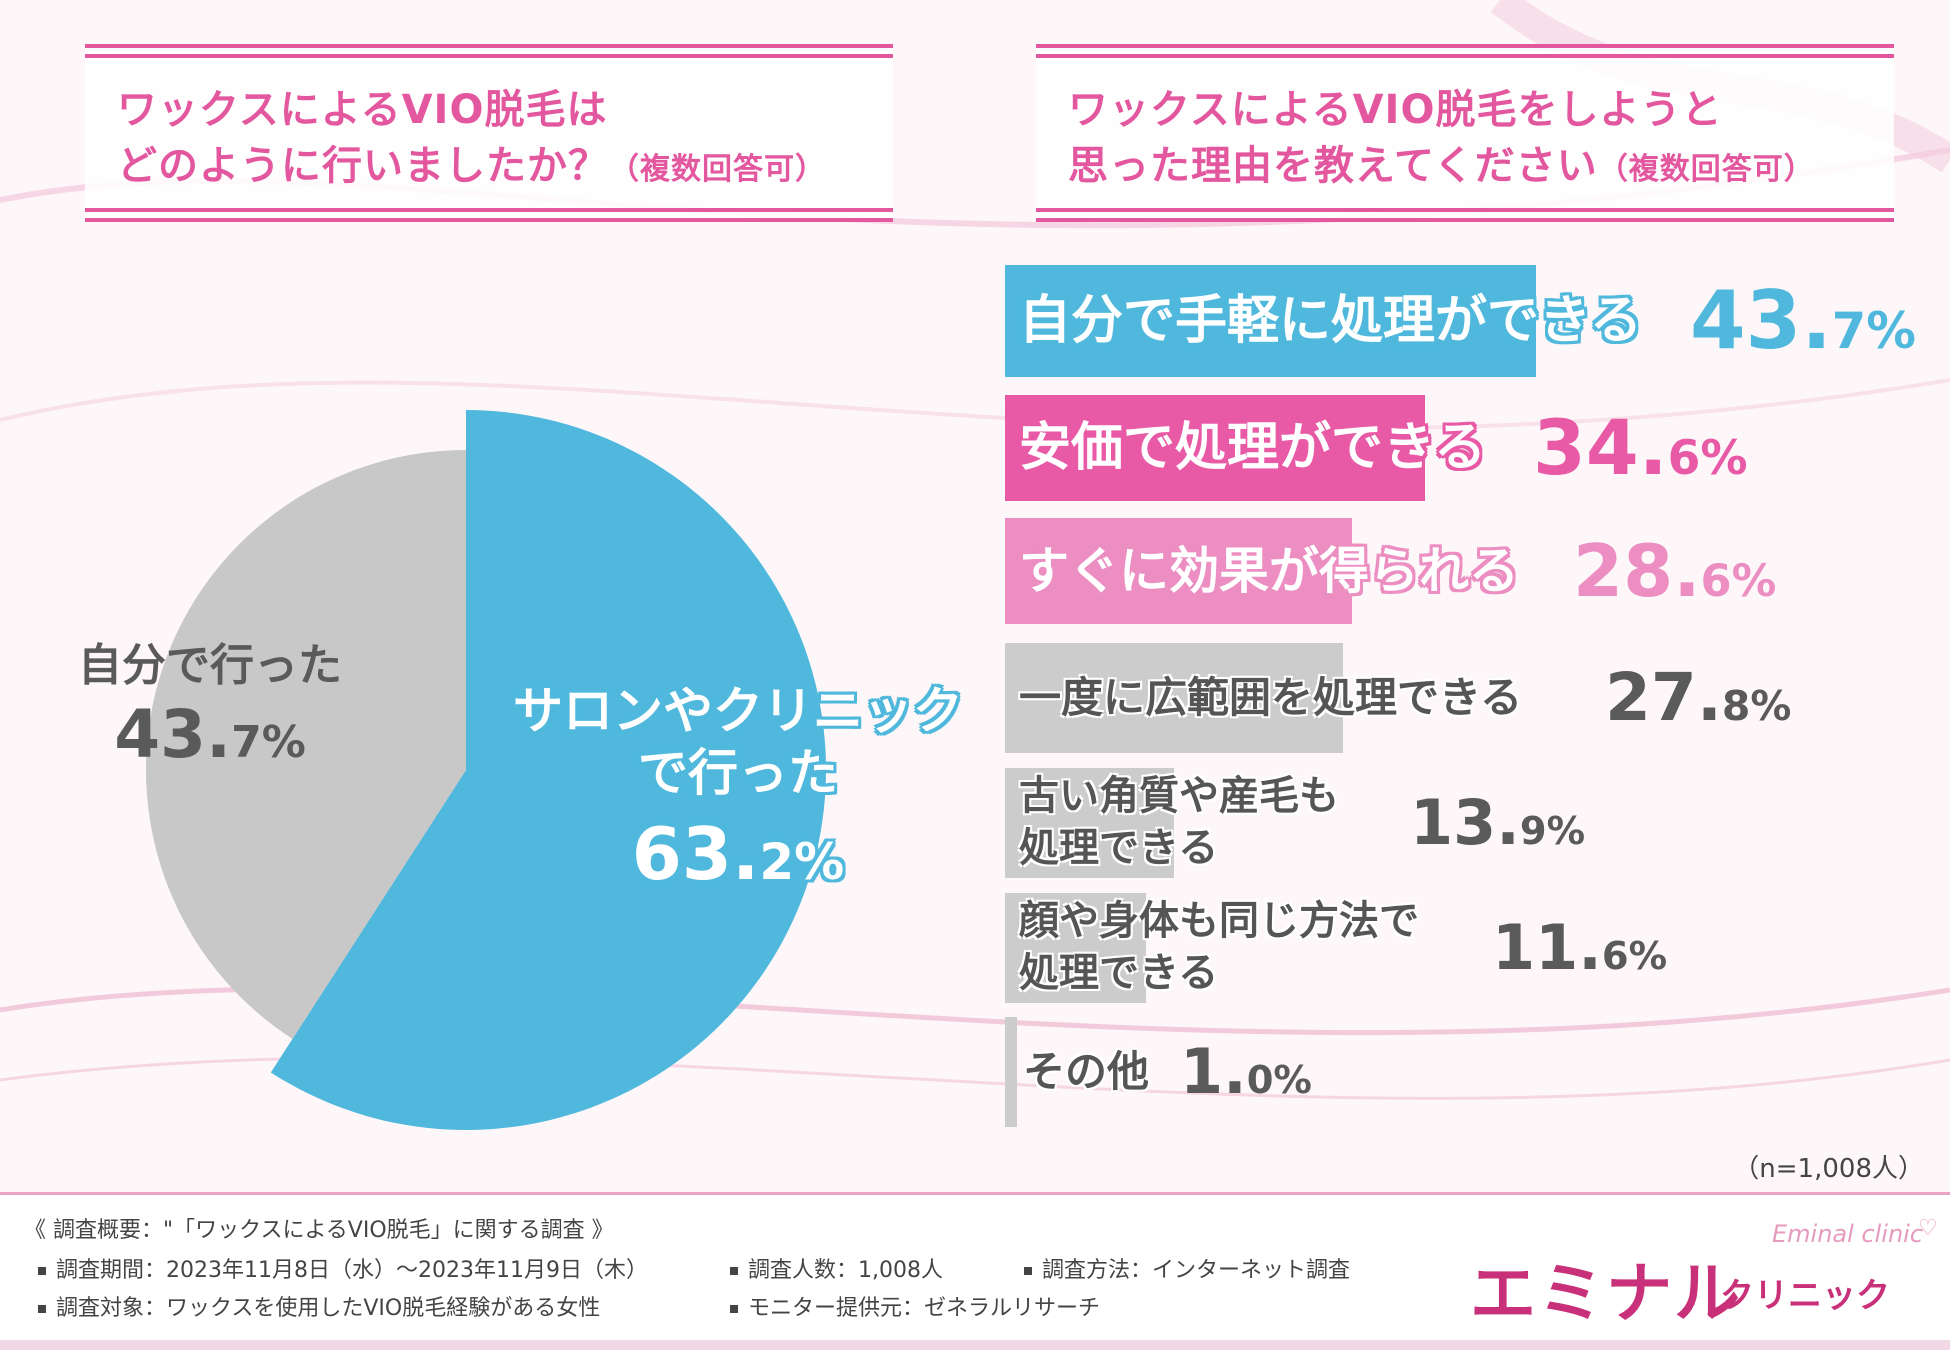  I want to click on pie-label-salon-line2: で行った, so click(738, 773).